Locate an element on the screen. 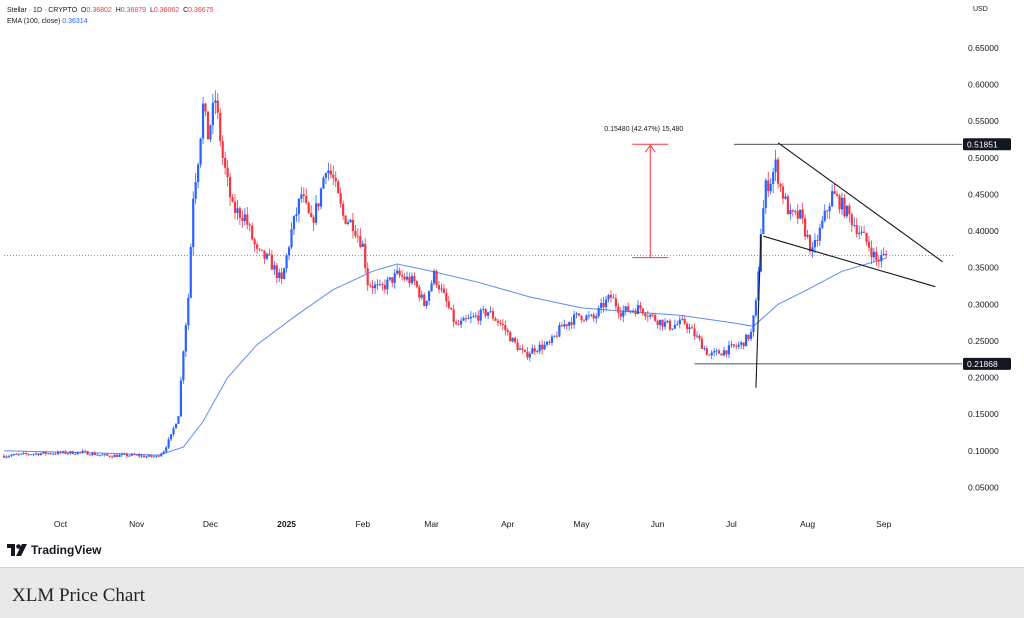  price-tick-label: 0.25000 is located at coordinates (983, 341).